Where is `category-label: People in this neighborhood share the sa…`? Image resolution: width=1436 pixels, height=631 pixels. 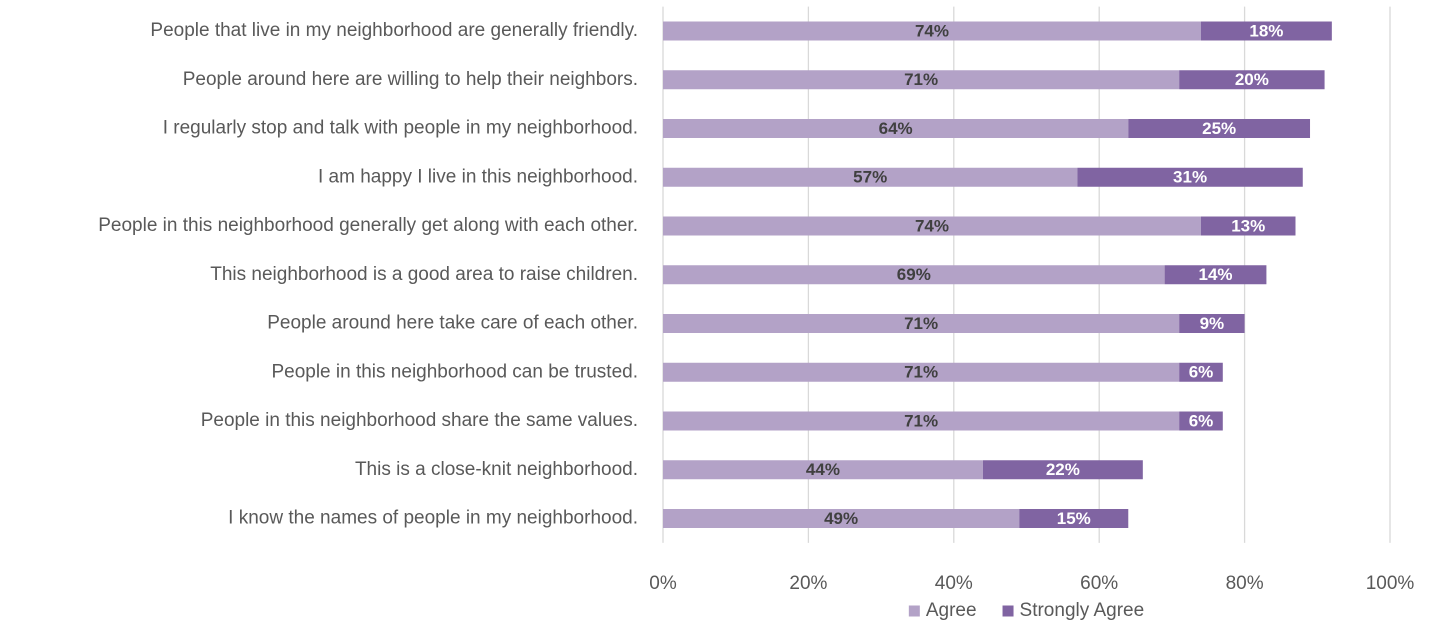
category-label: People in this neighborhood share the sa… is located at coordinates (419, 420).